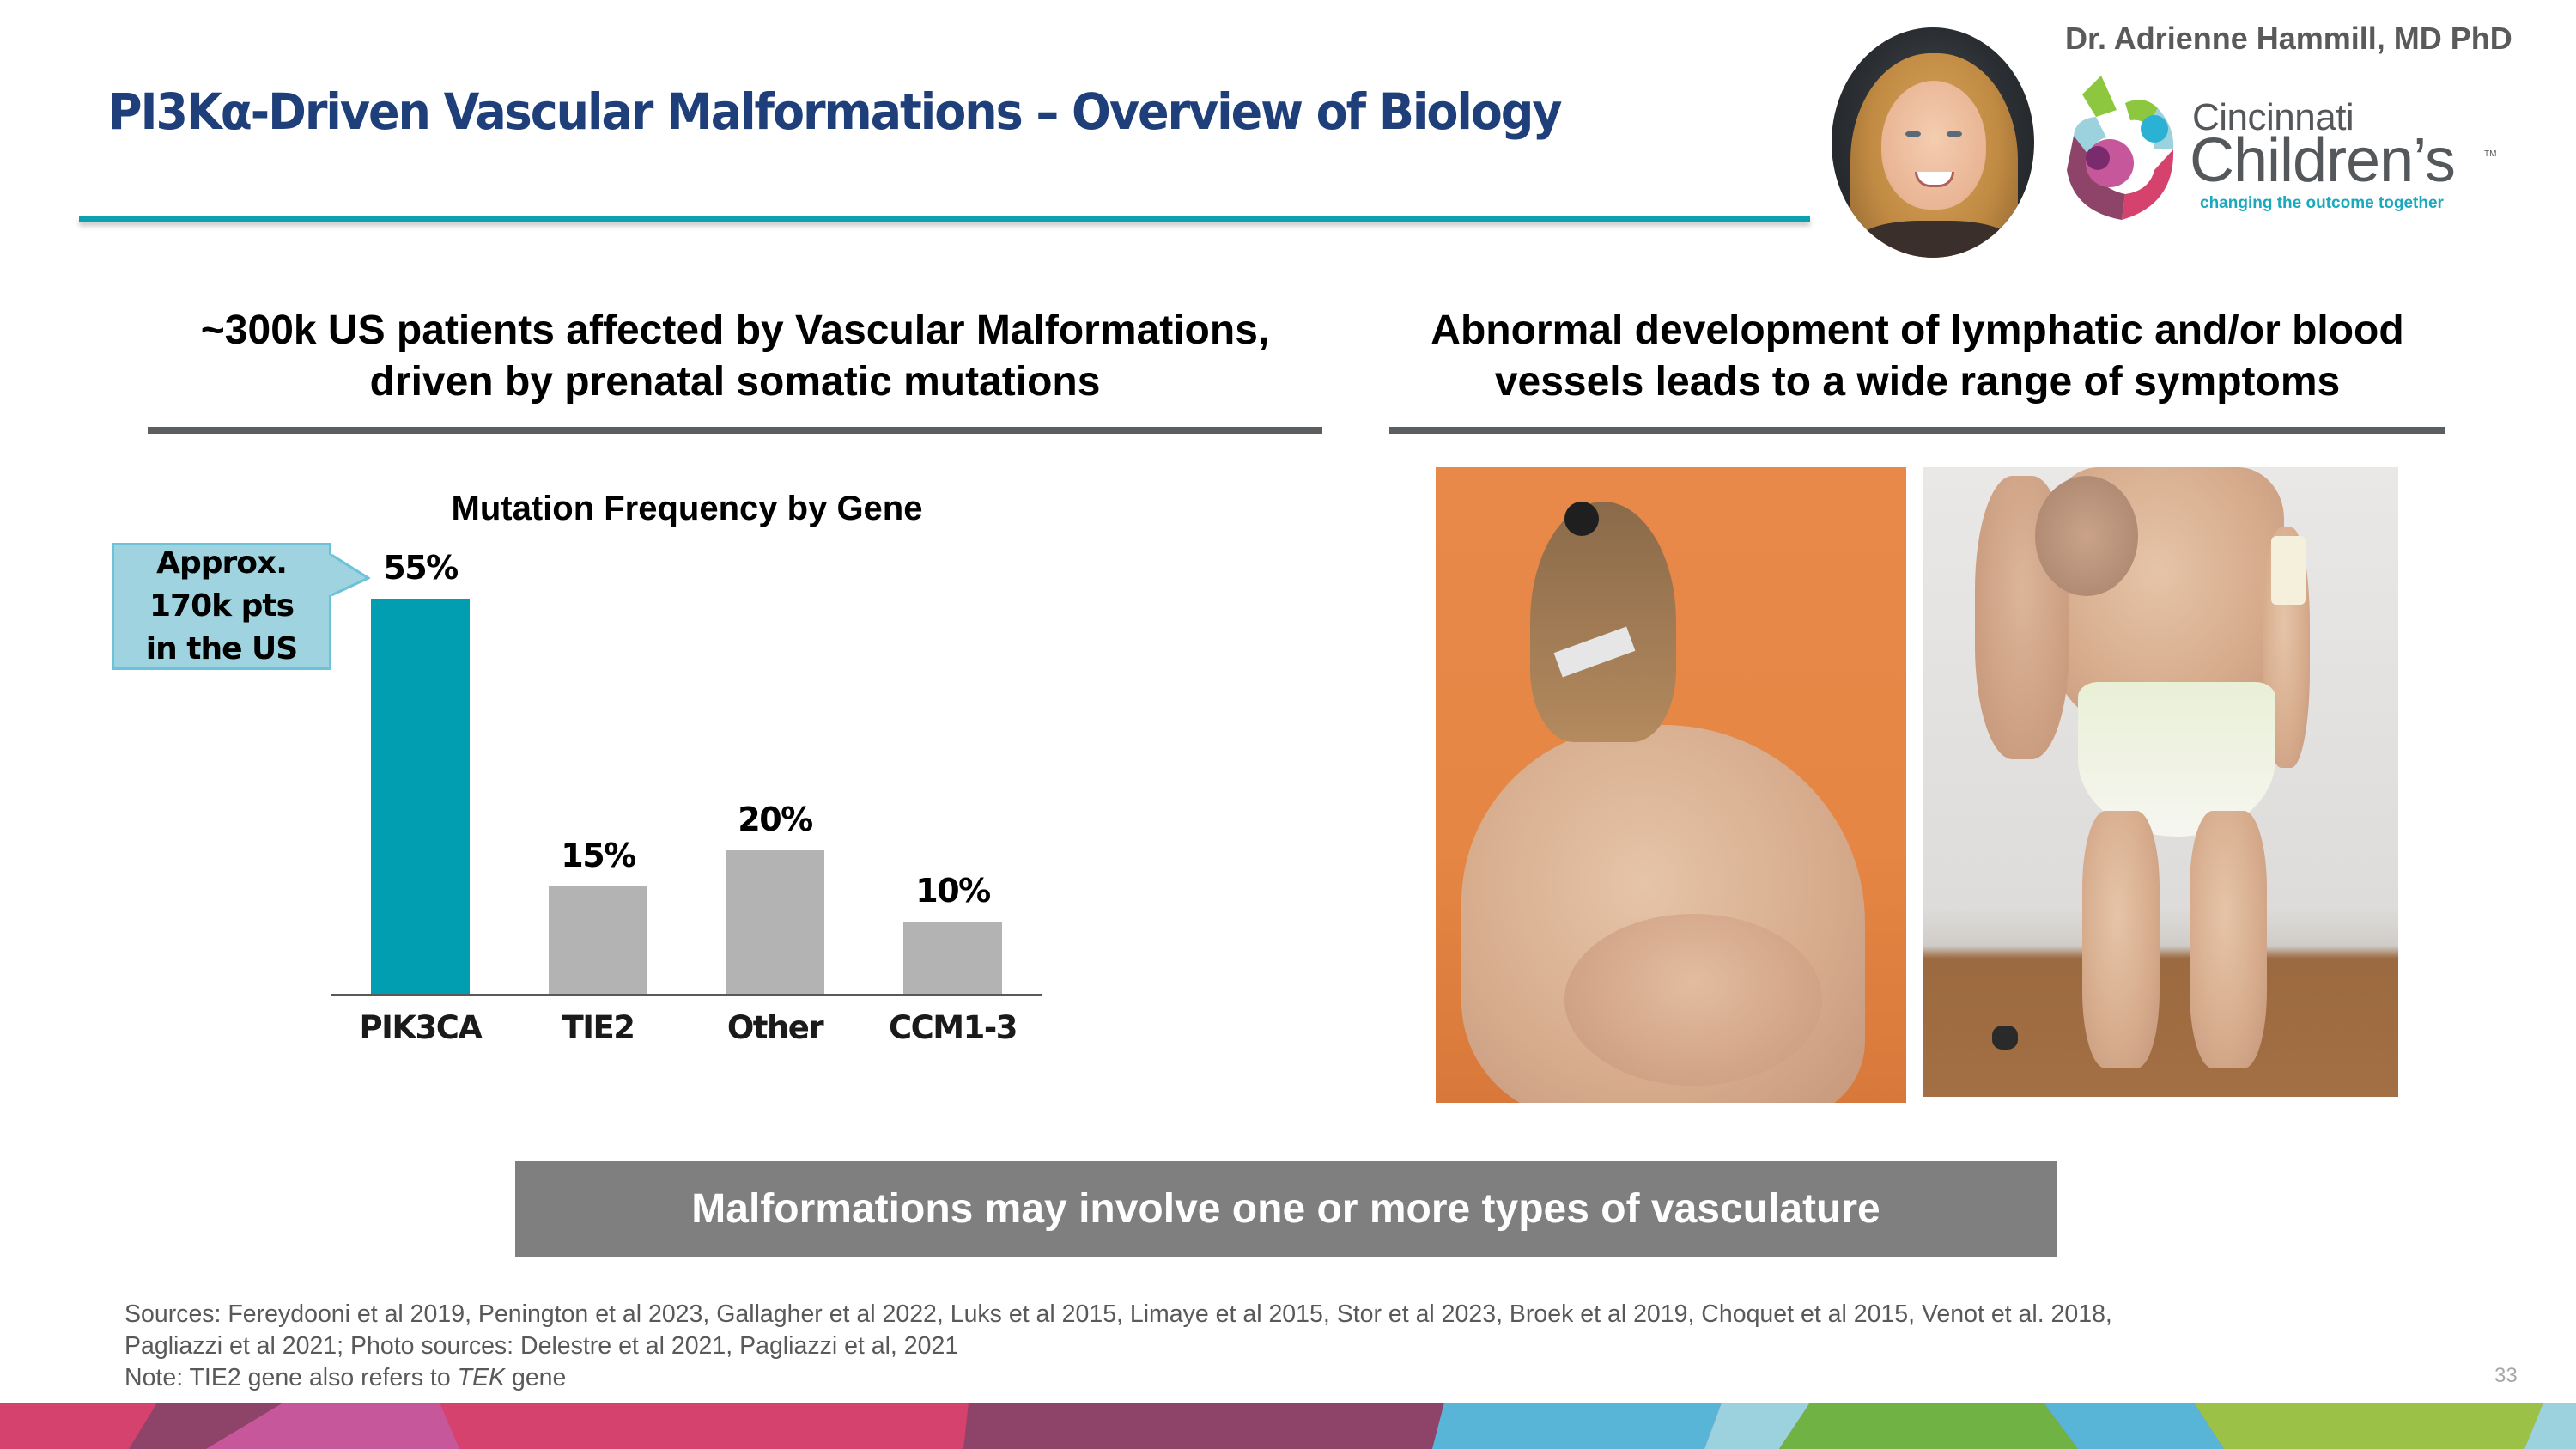 This screenshot has height=1449, width=2576. Describe the element at coordinates (686, 773) in the screenshot. I see `bar-chart` at that location.